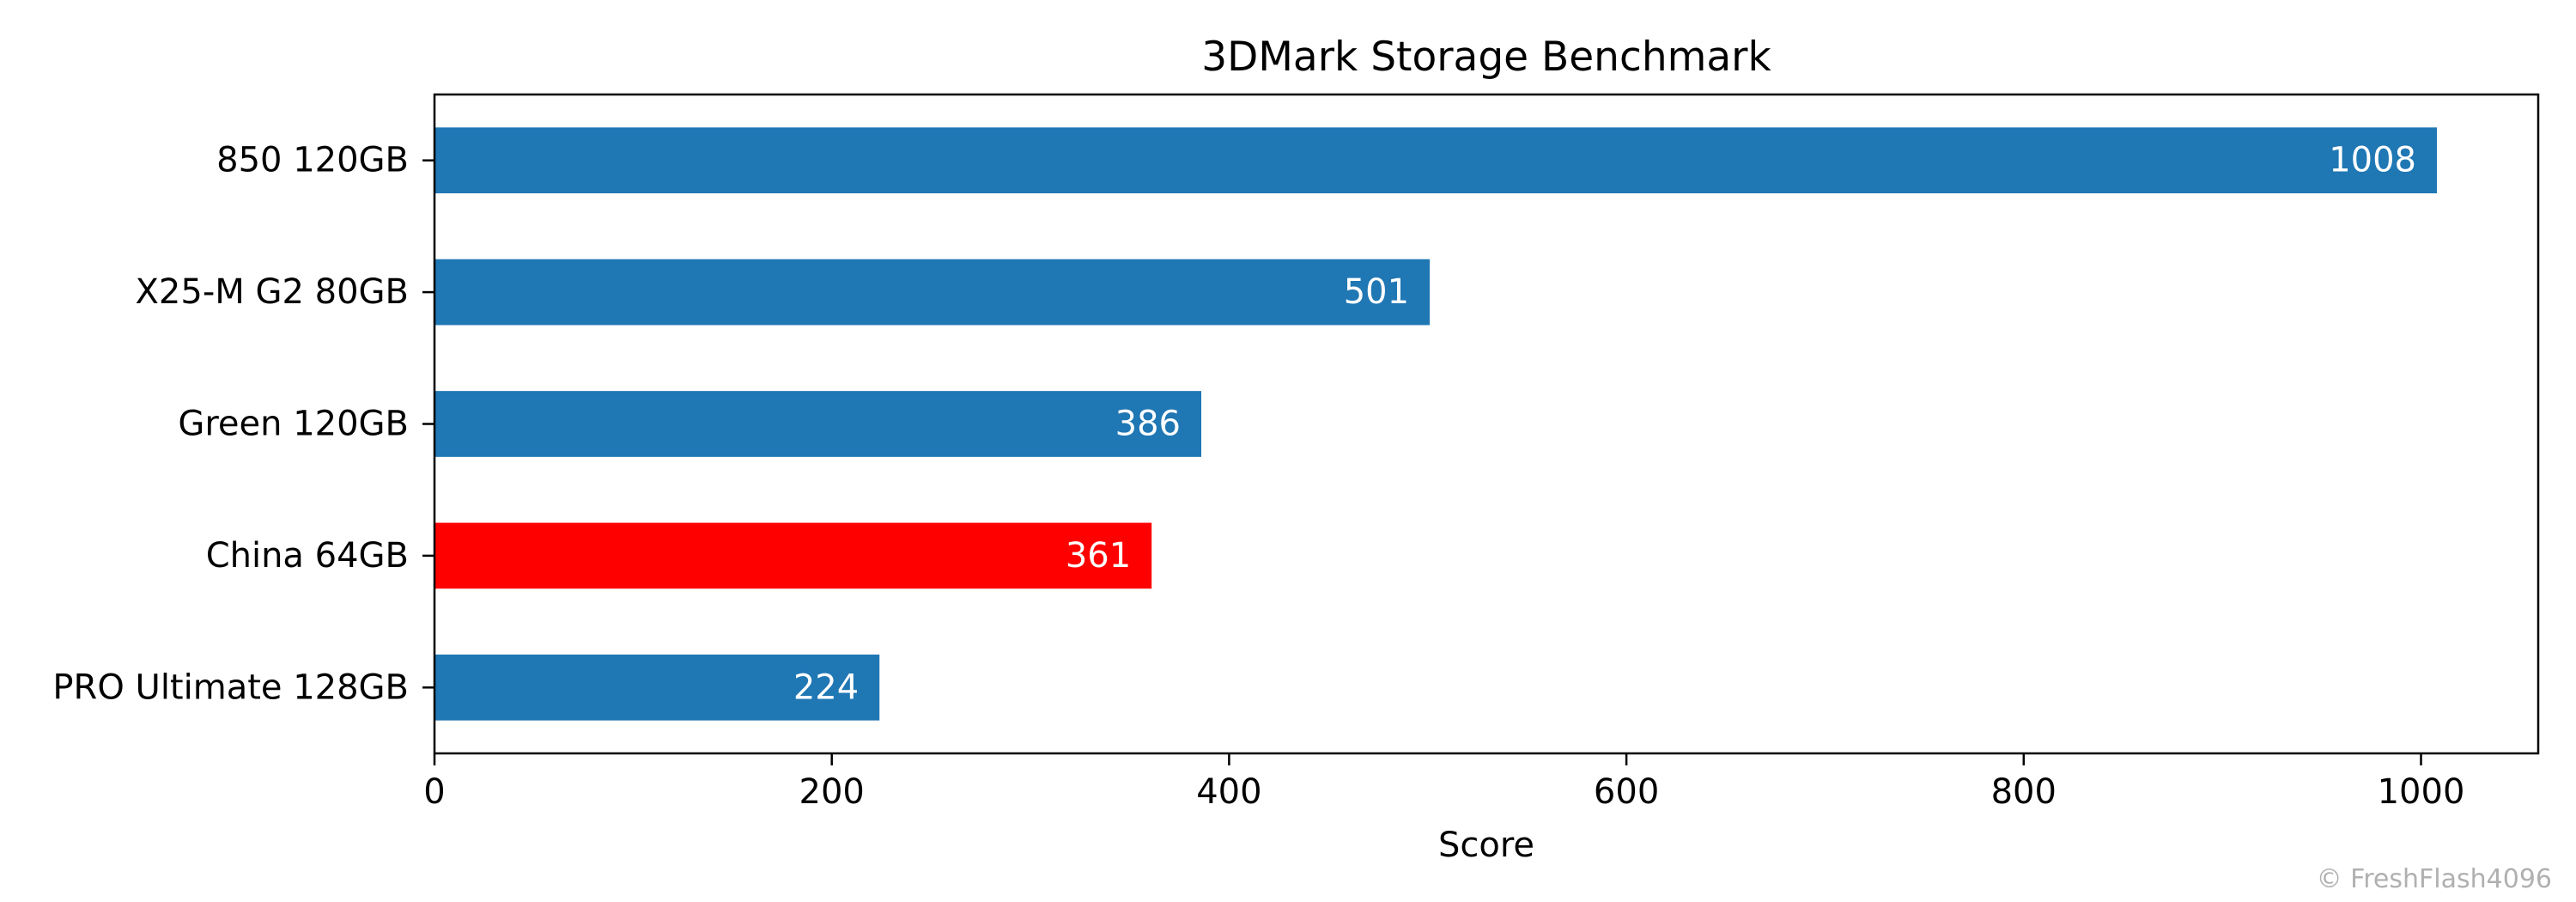 The image size is (2576, 902). I want to click on bar-value-label: 386, so click(1148, 424).